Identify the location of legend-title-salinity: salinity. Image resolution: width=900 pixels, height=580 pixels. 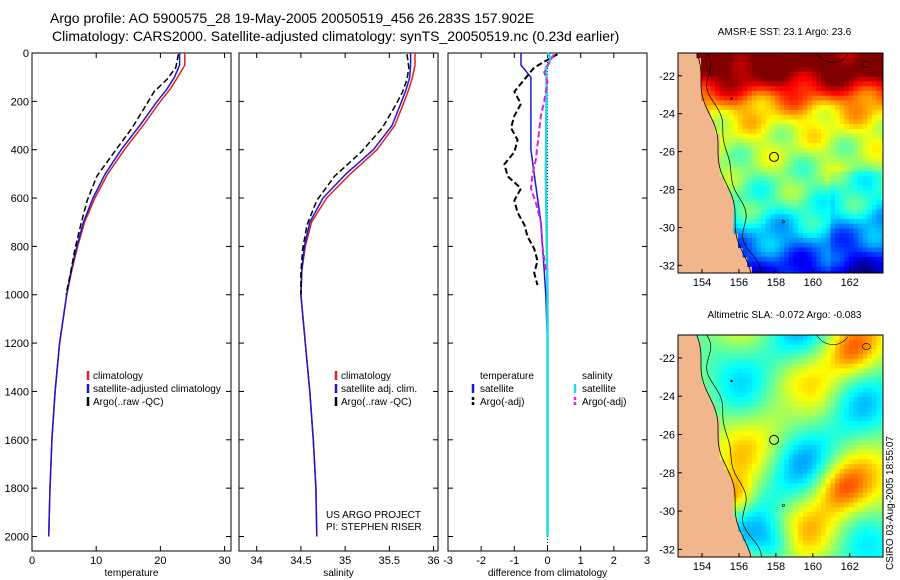
(597, 376).